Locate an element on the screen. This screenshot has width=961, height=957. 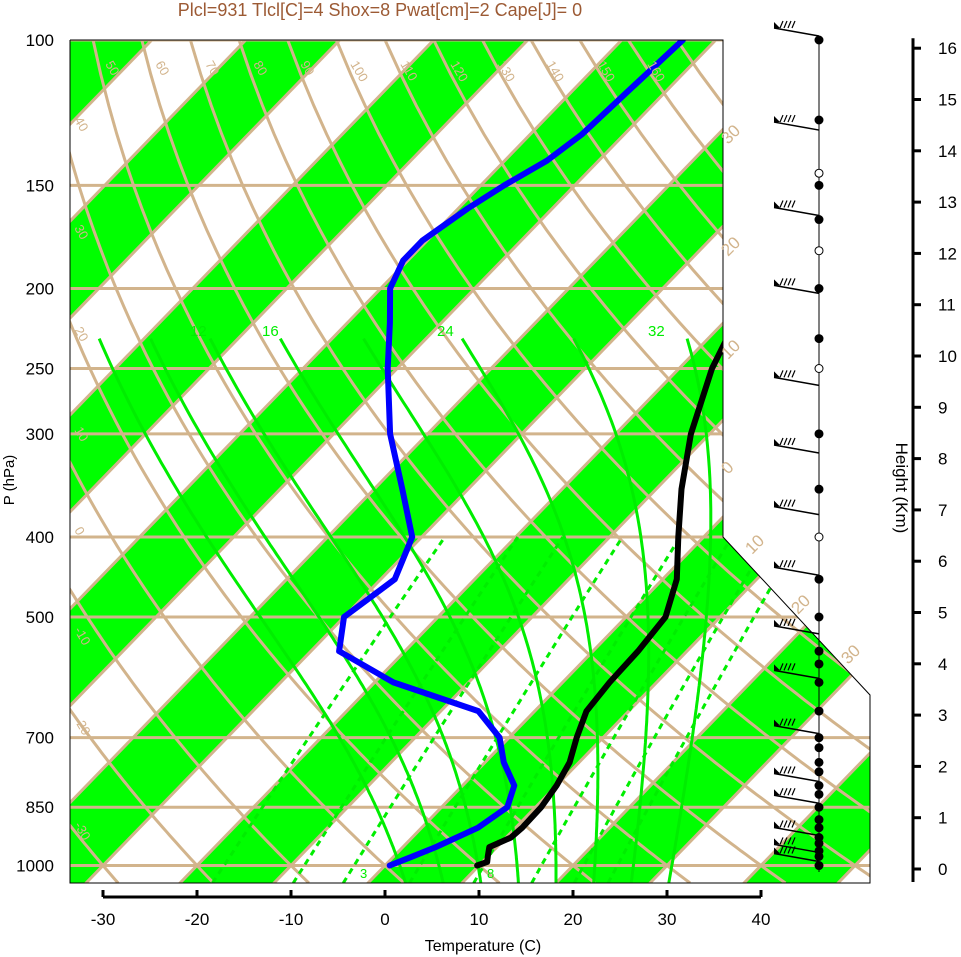
height-tick-label: 7 is located at coordinates (942, 510).